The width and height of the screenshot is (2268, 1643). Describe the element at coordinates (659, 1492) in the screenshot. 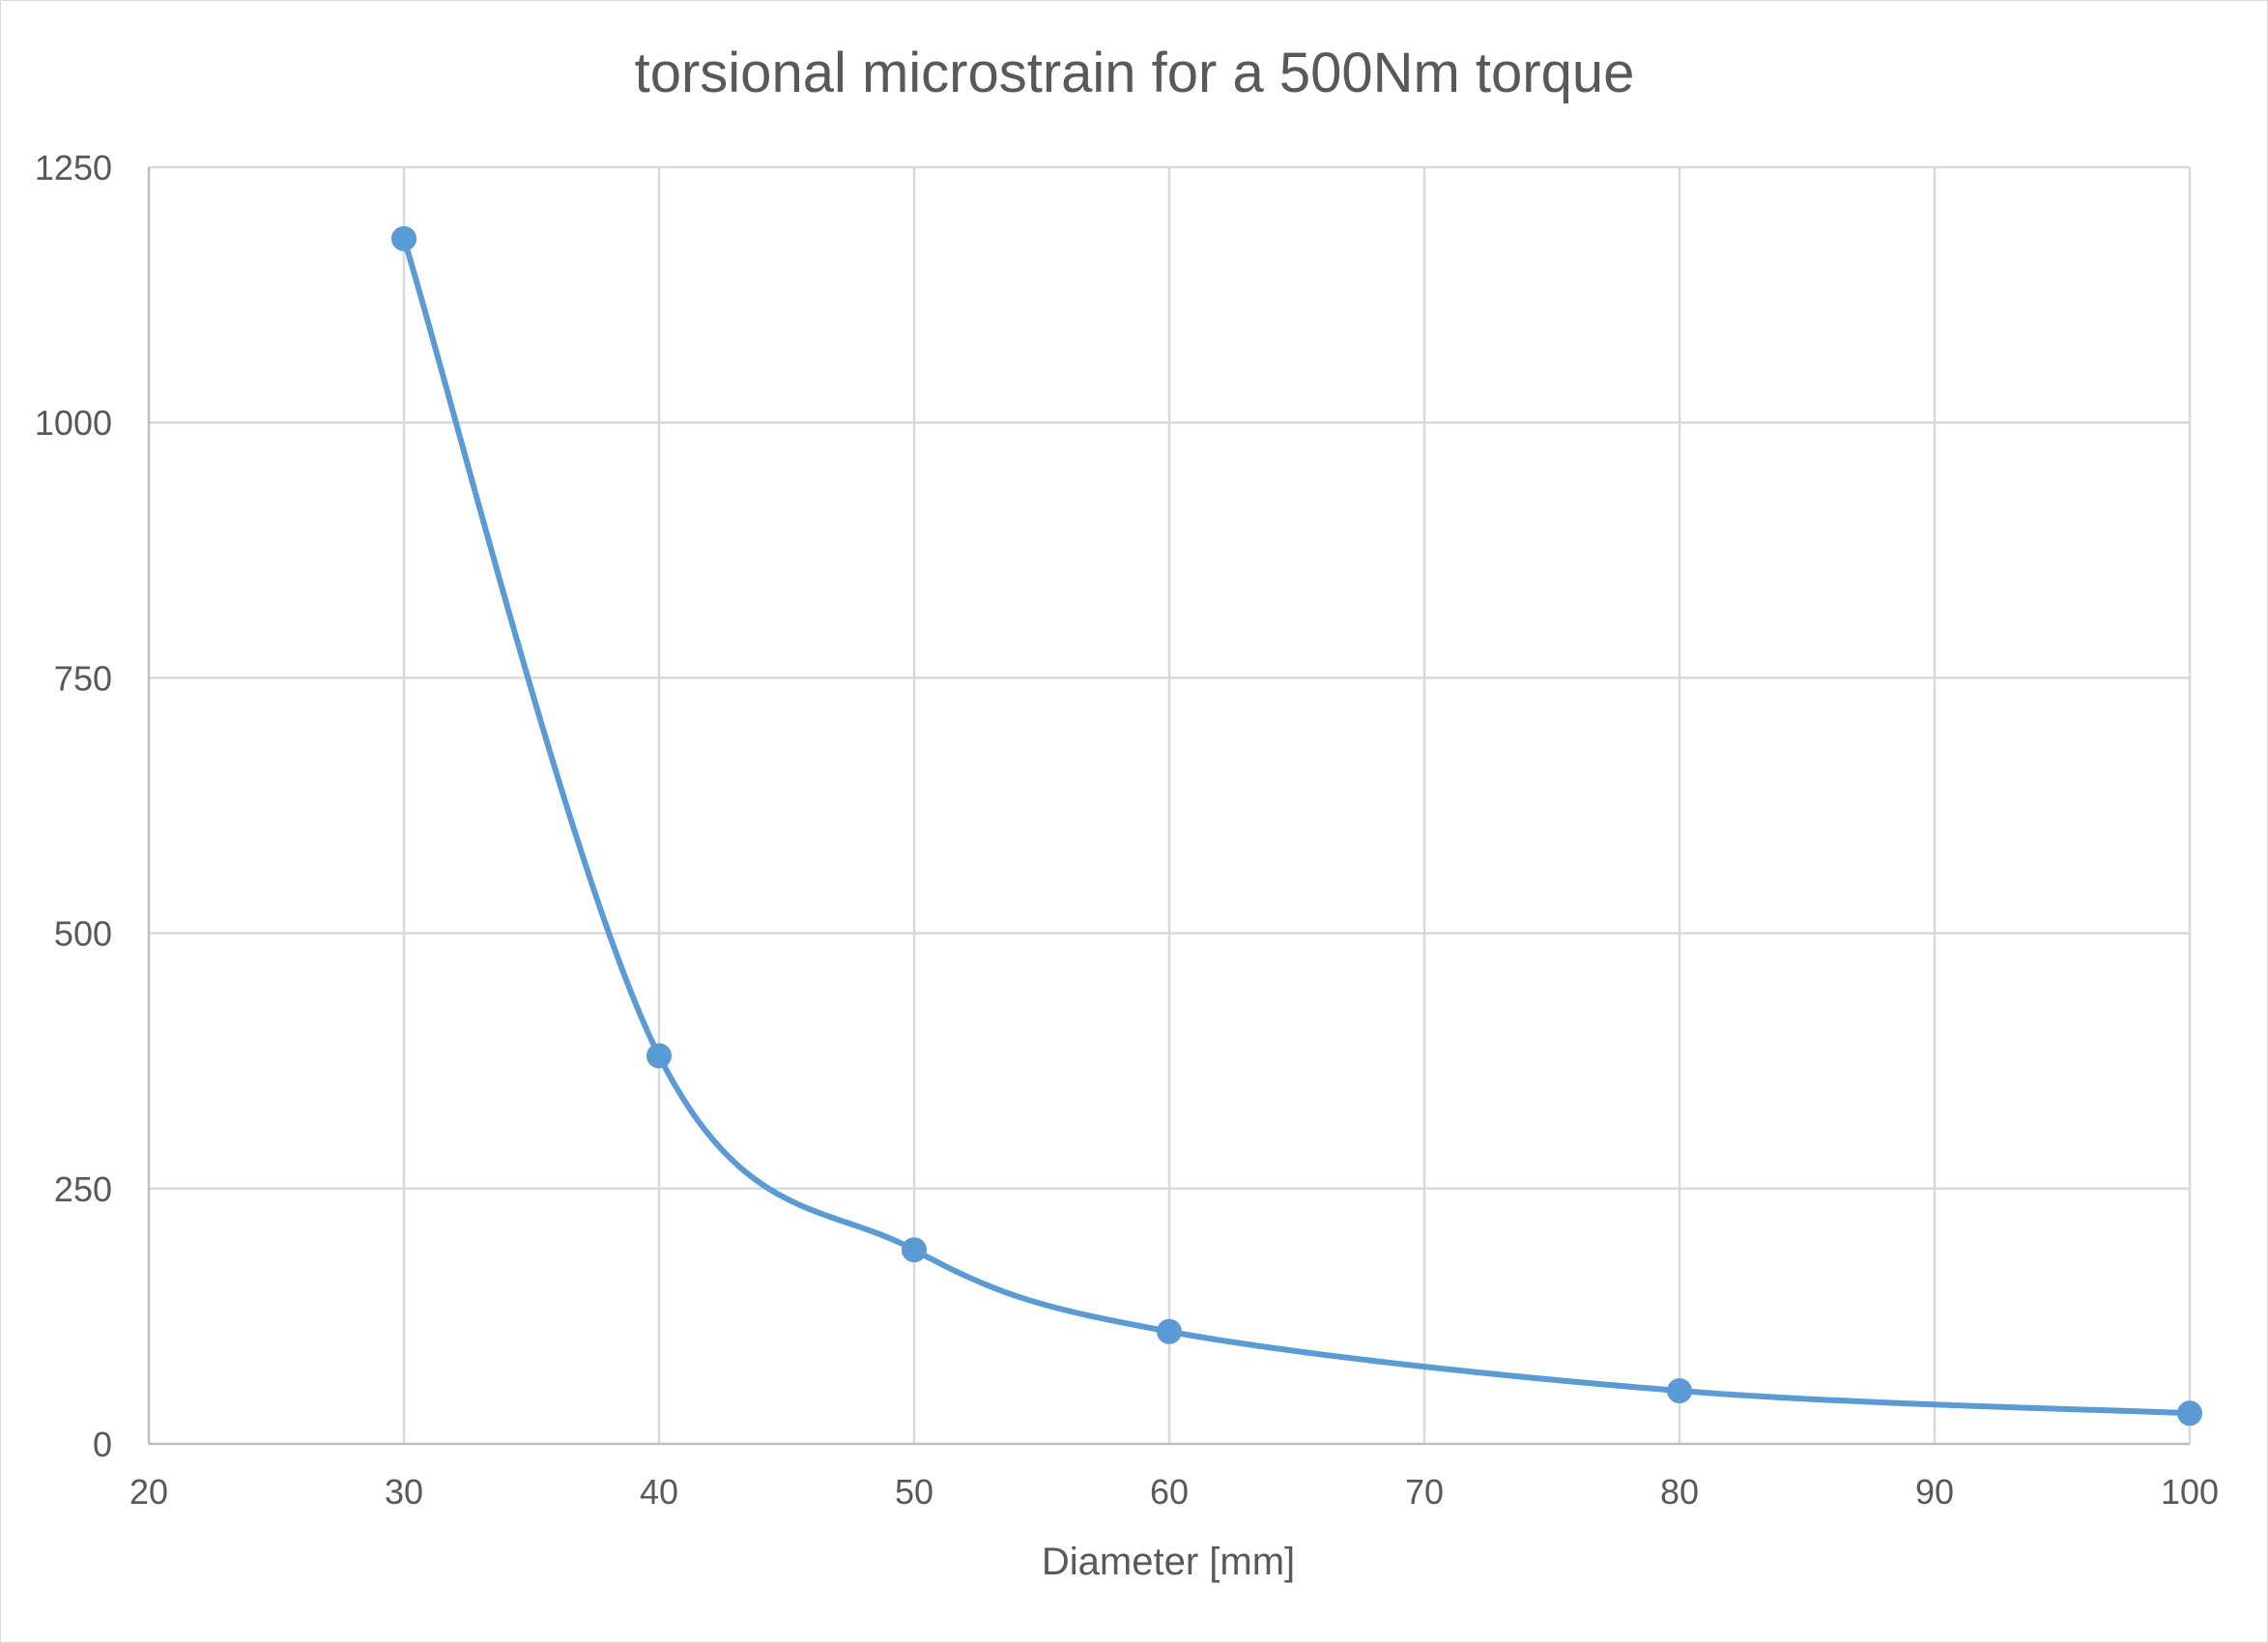

I see `x-tick-label: 40` at that location.